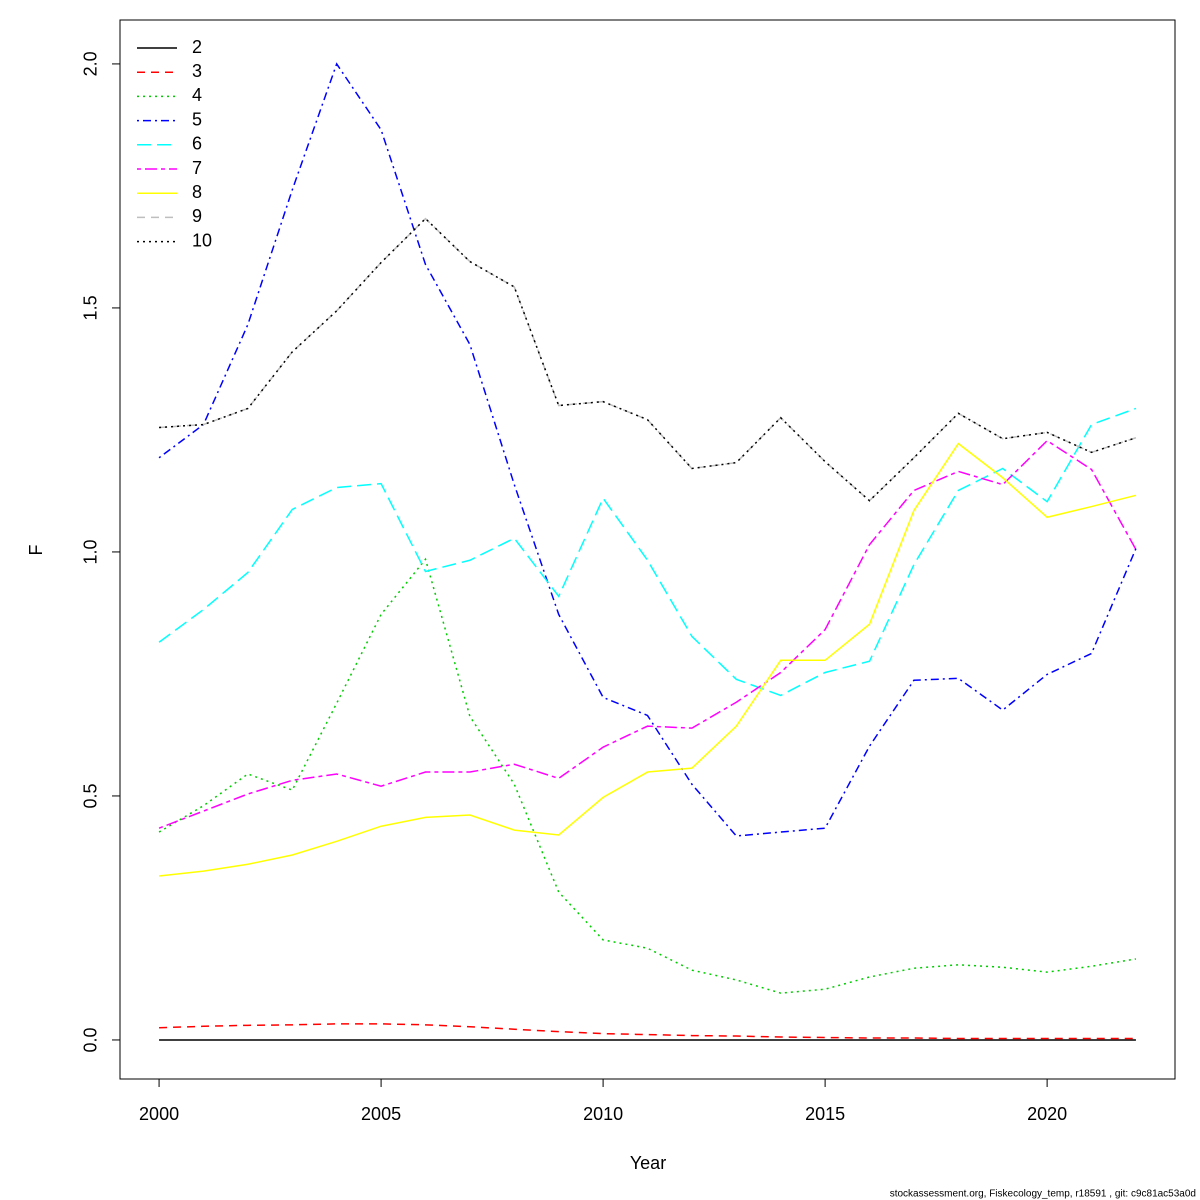  I want to click on y-tick-label: 1.0, so click(91, 551).